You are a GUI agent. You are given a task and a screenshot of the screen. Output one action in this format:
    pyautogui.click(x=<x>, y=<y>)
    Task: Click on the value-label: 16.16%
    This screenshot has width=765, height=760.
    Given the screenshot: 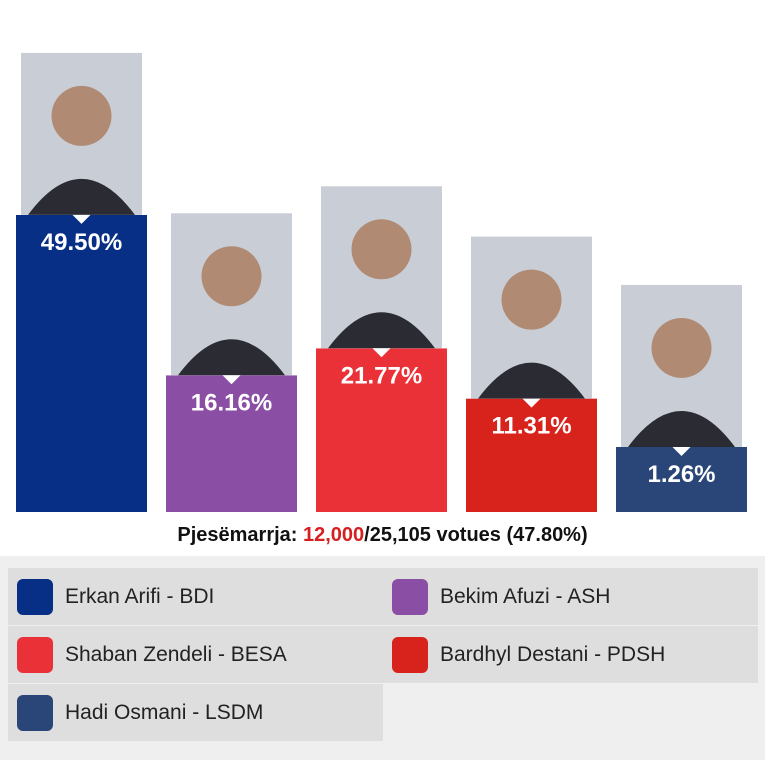 What is the action you would take?
    pyautogui.click(x=231, y=402)
    